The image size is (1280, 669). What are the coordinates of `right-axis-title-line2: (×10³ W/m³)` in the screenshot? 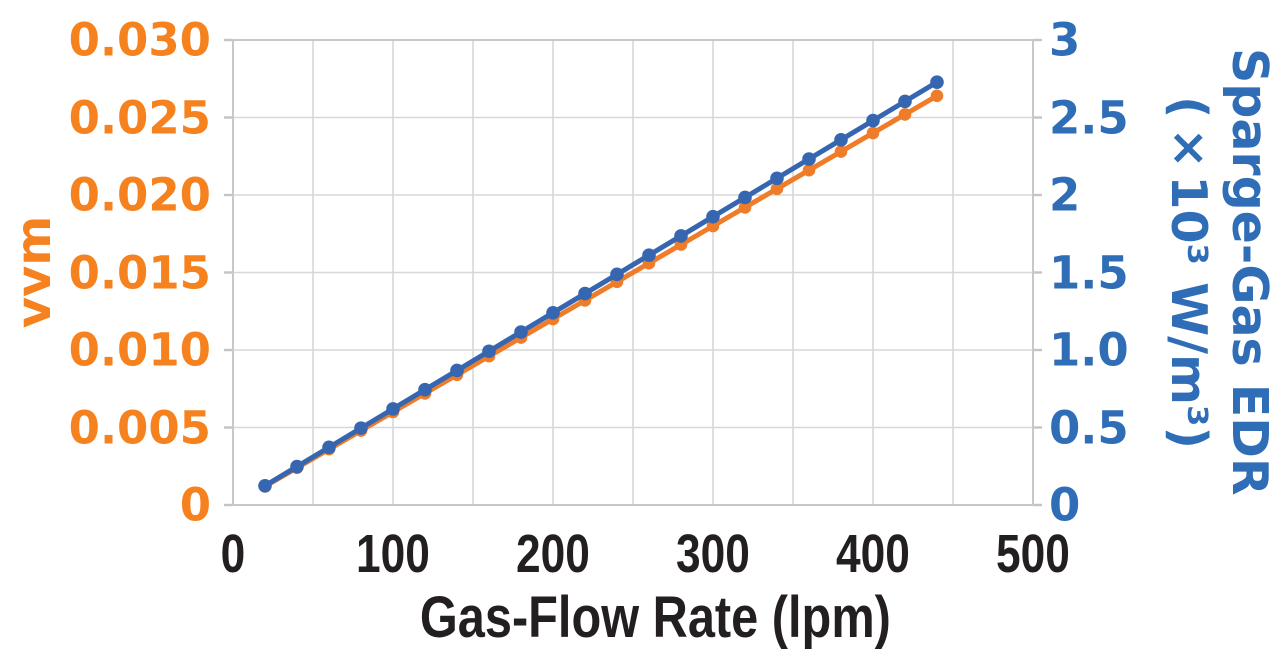 It's located at (1188, 272).